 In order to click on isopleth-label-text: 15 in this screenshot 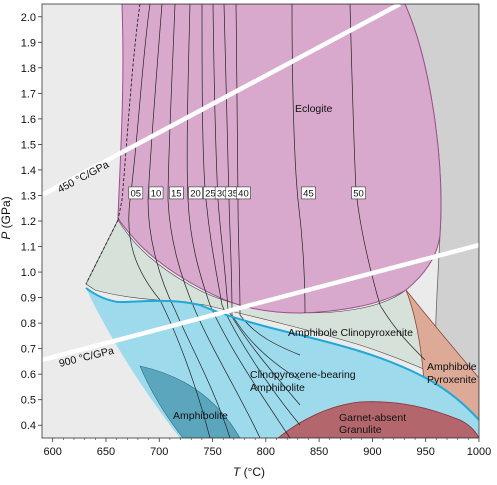, I will do `click(176, 193)`.